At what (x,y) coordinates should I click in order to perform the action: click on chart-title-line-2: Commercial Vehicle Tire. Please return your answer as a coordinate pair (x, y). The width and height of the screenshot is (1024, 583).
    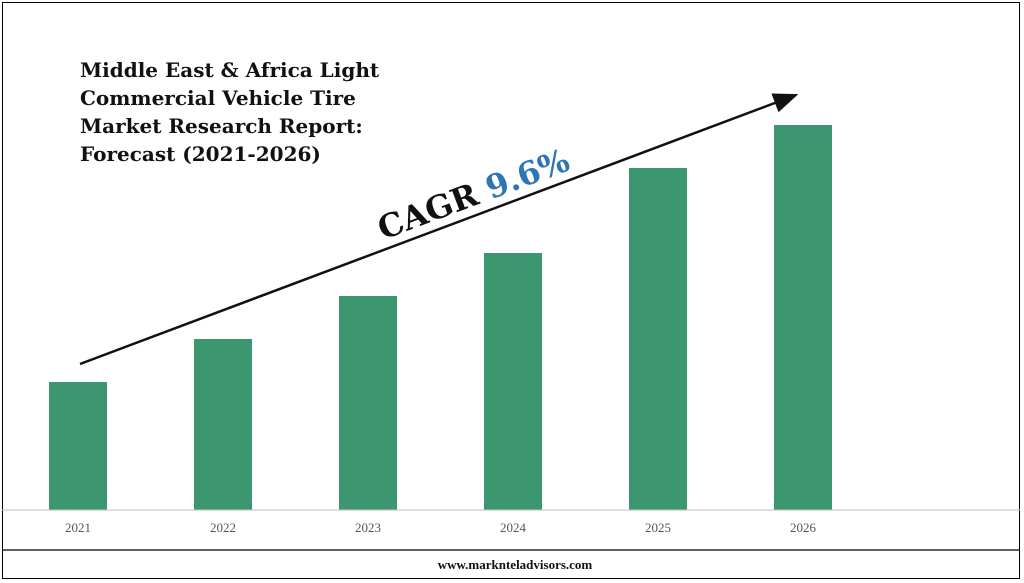
    Looking at the image, I should click on (218, 98).